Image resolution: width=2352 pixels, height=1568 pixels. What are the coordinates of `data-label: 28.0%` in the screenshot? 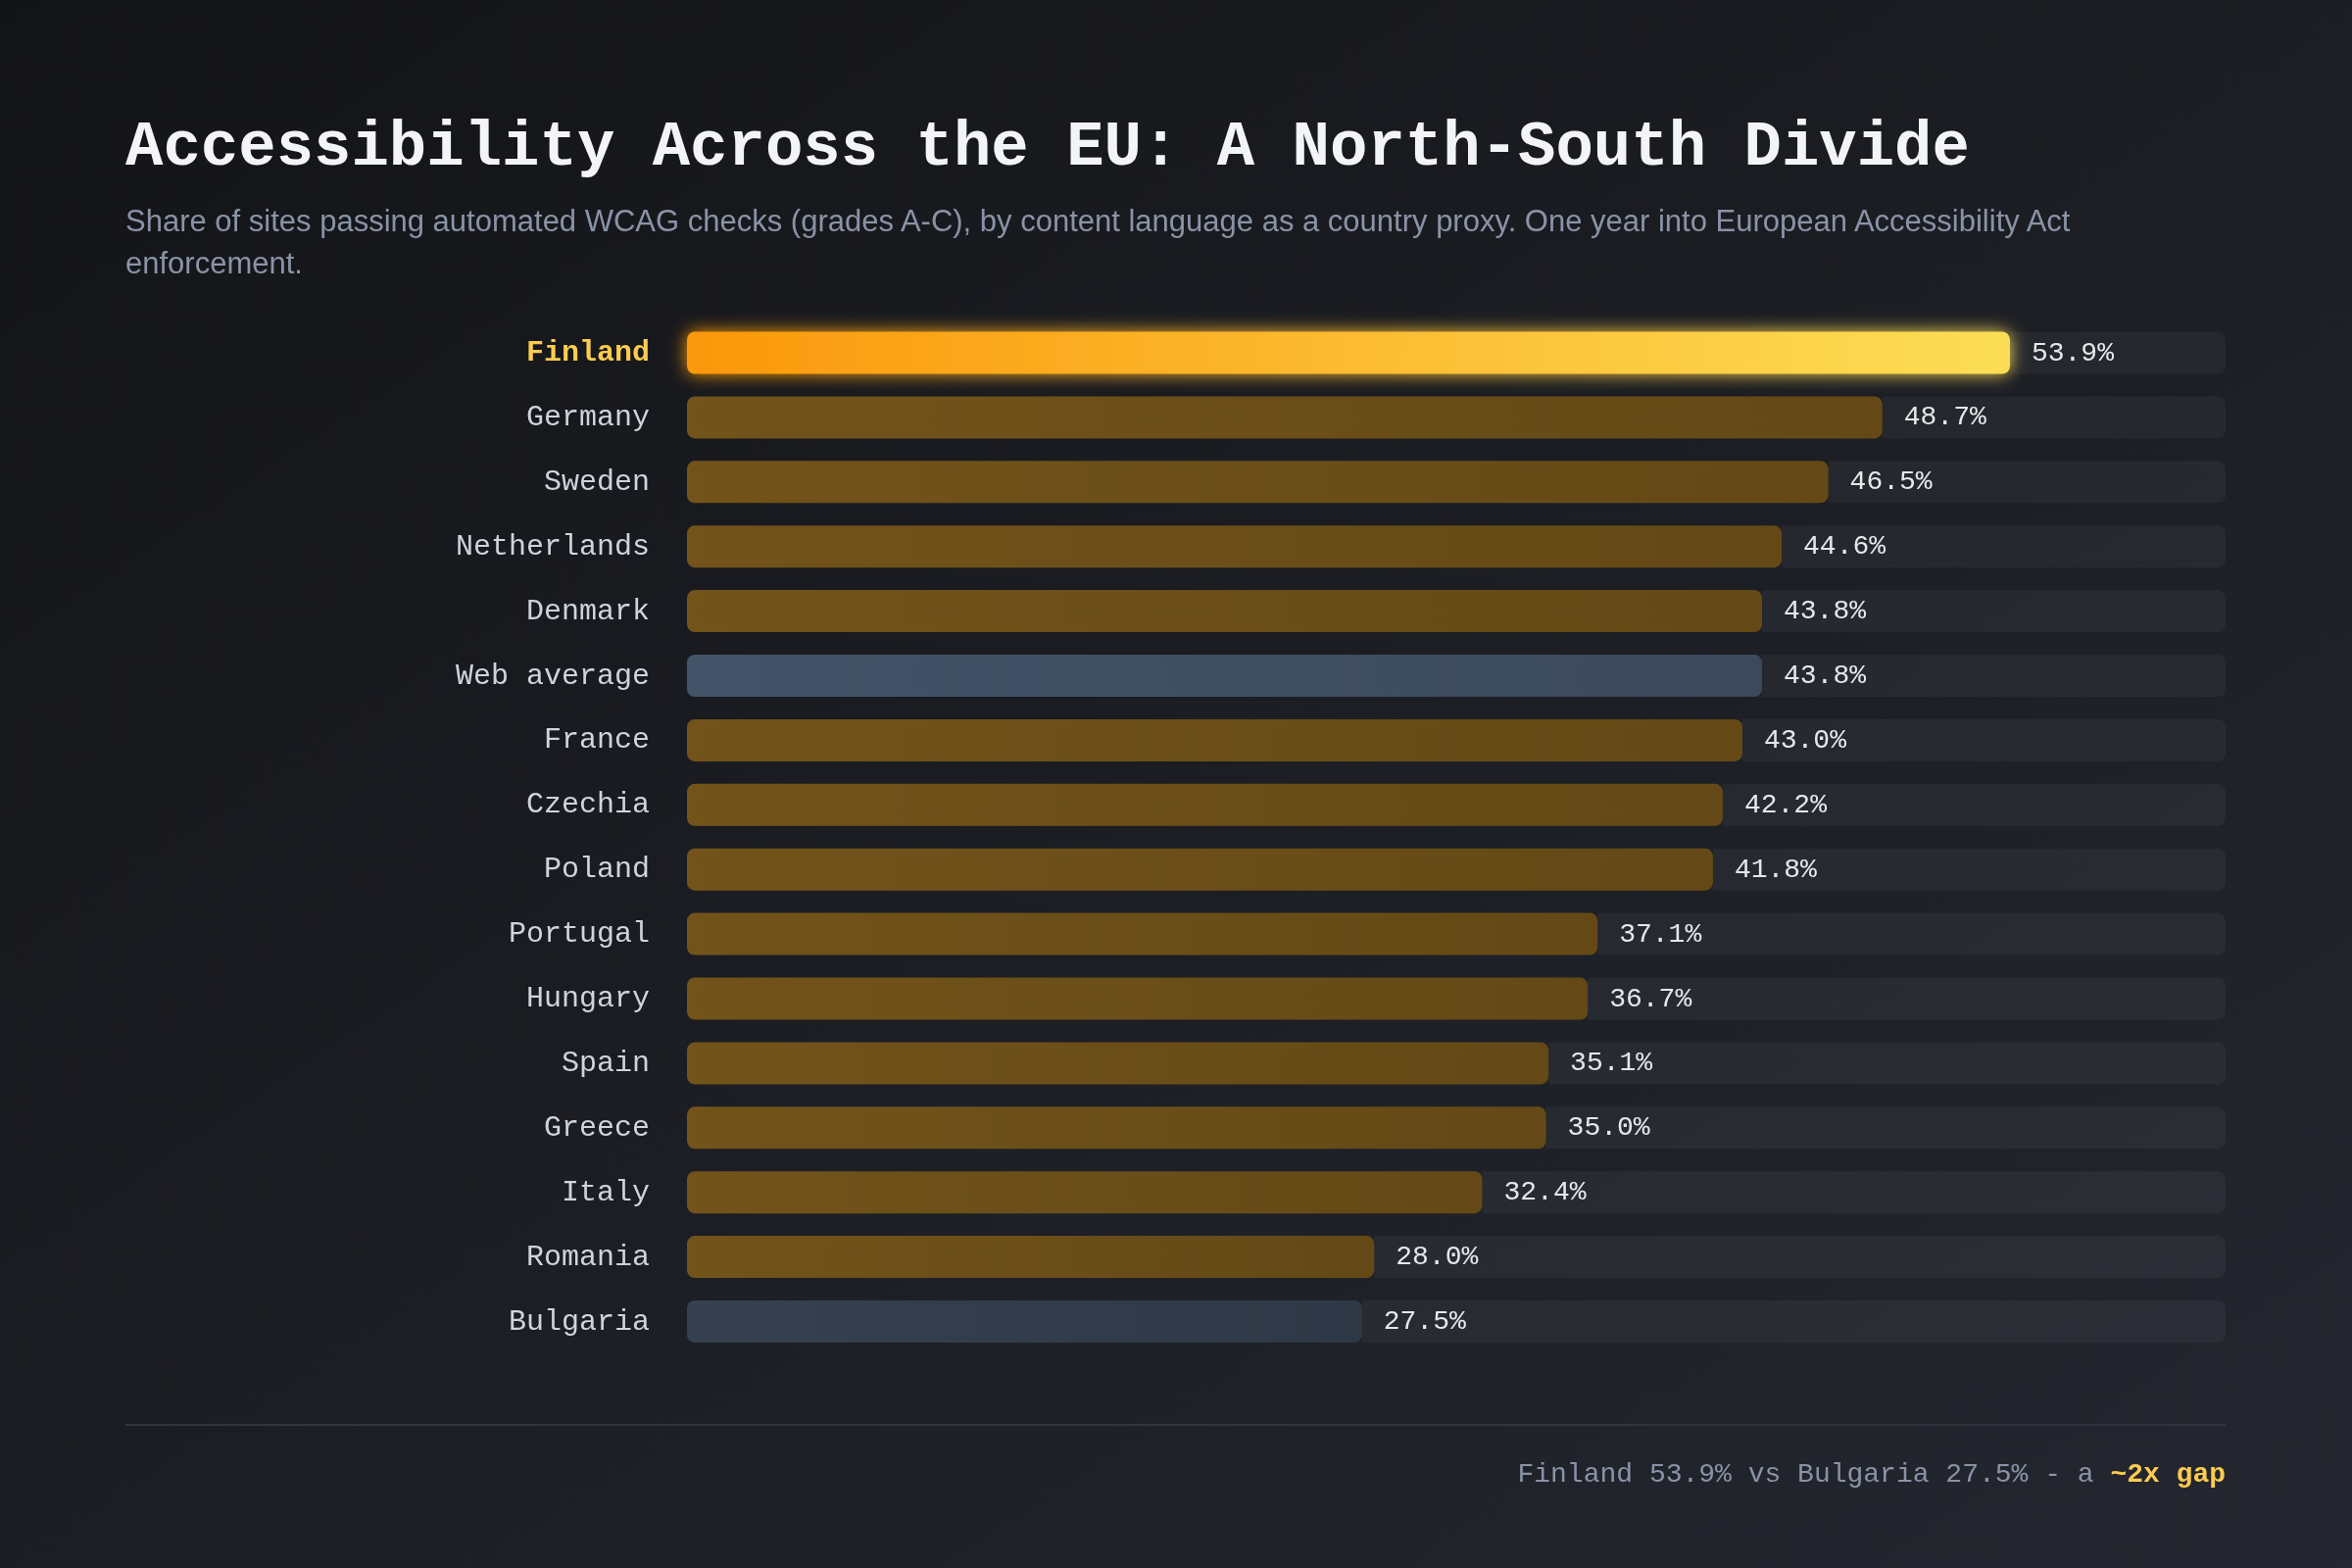 It's located at (1437, 1257).